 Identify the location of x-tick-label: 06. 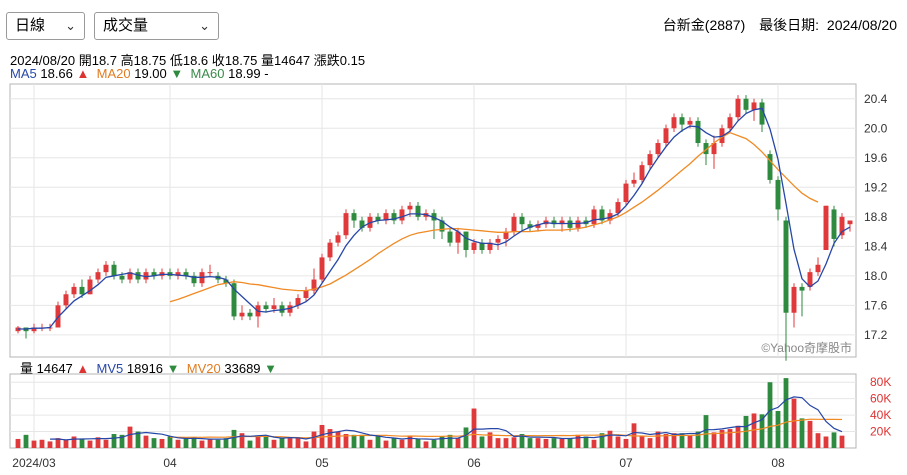
(474, 463).